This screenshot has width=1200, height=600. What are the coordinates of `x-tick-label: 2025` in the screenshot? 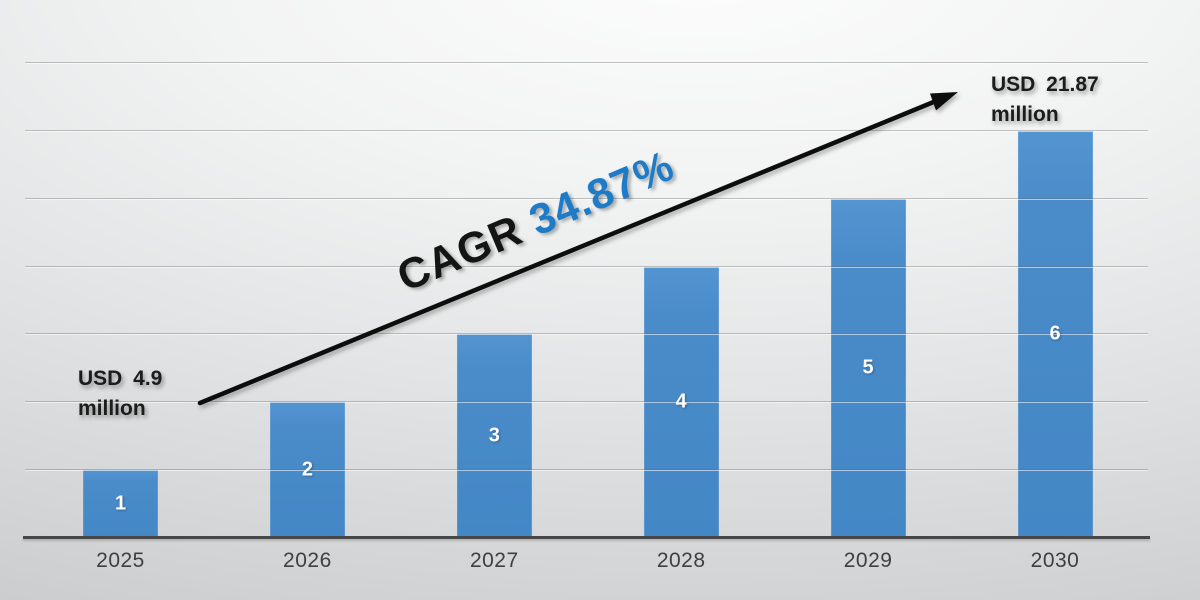 It's located at (120, 560).